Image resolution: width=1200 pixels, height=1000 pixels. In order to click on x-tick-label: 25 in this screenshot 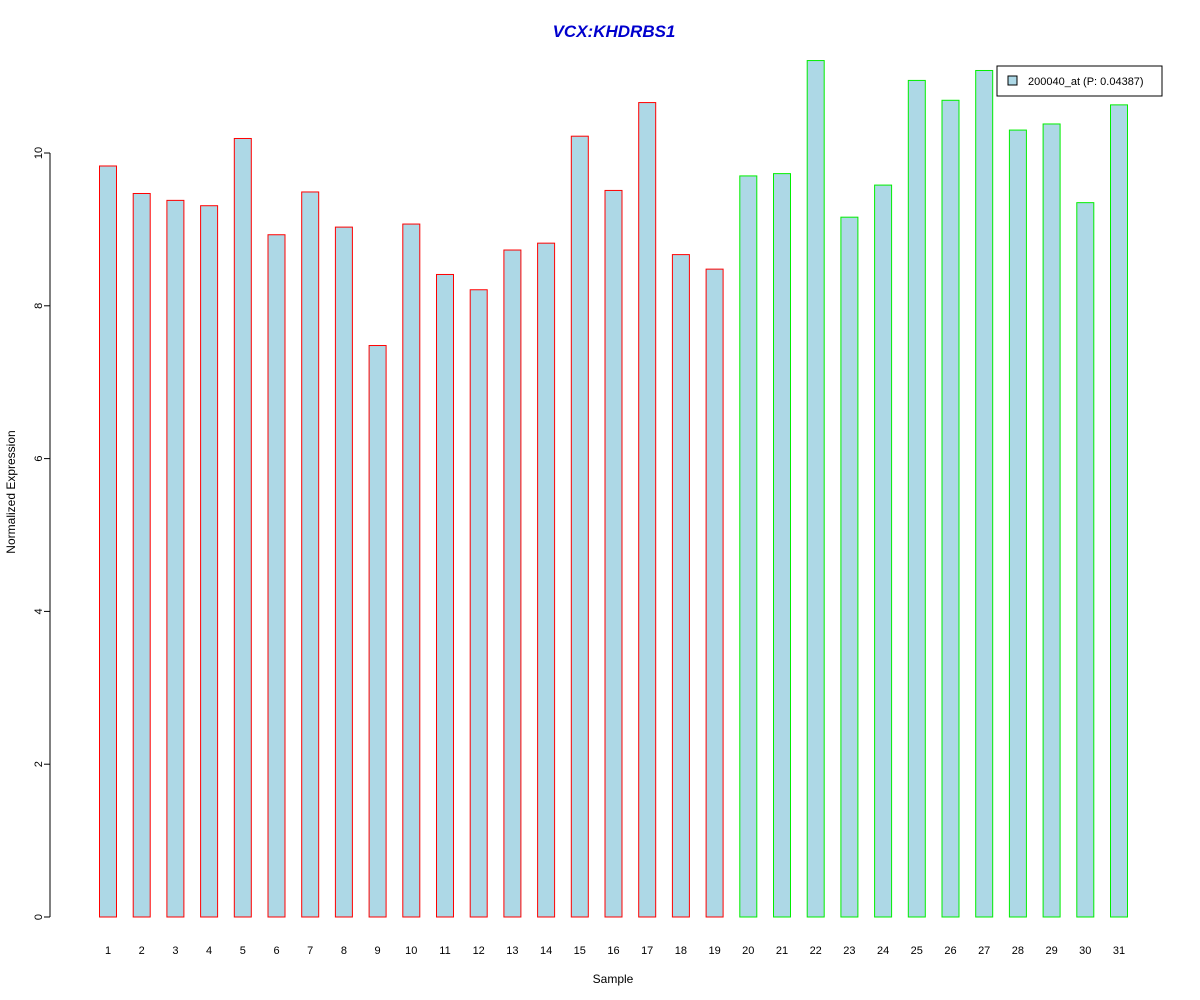, I will do `click(917, 951)`.